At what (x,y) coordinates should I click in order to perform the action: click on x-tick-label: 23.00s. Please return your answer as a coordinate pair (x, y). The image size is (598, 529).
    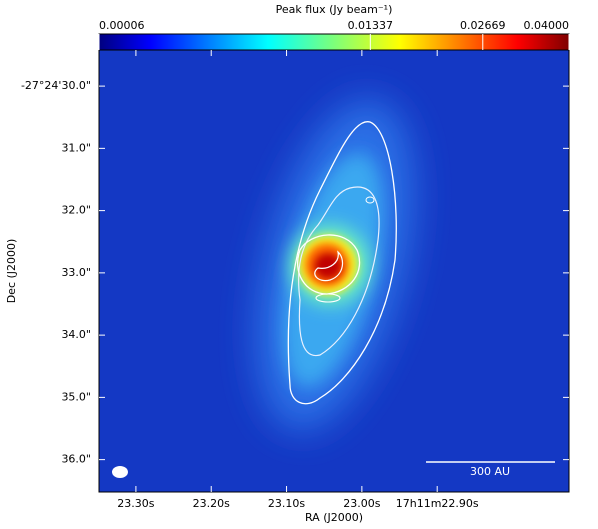
    Looking at the image, I should click on (361, 503).